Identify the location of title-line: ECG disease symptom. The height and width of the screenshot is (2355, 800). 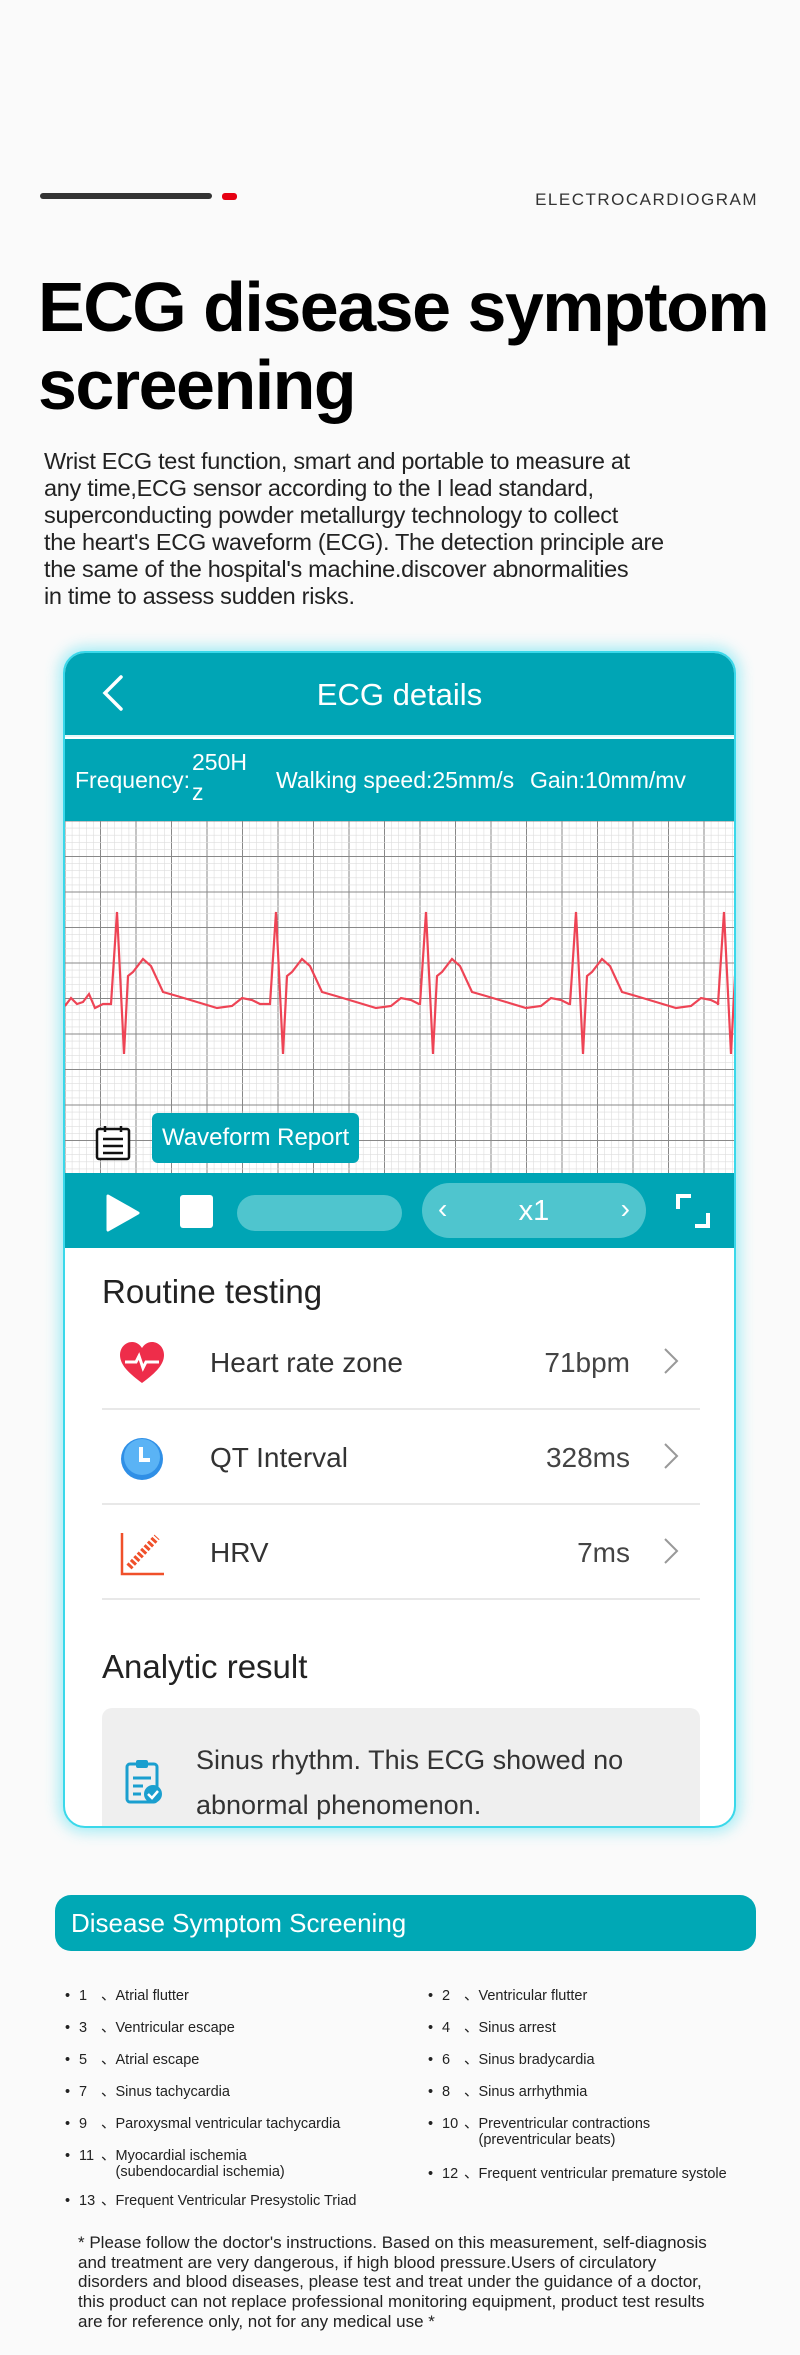
(404, 307).